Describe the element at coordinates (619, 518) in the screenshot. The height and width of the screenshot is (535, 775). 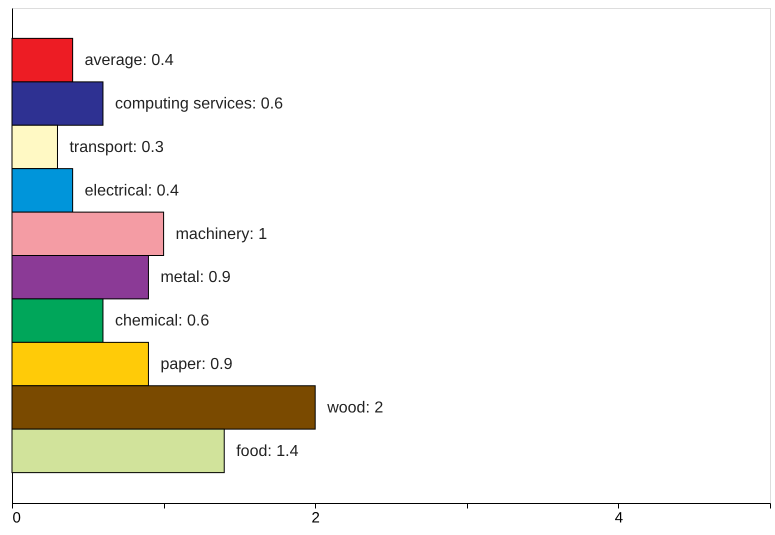
I see `x-tick-label: 4` at that location.